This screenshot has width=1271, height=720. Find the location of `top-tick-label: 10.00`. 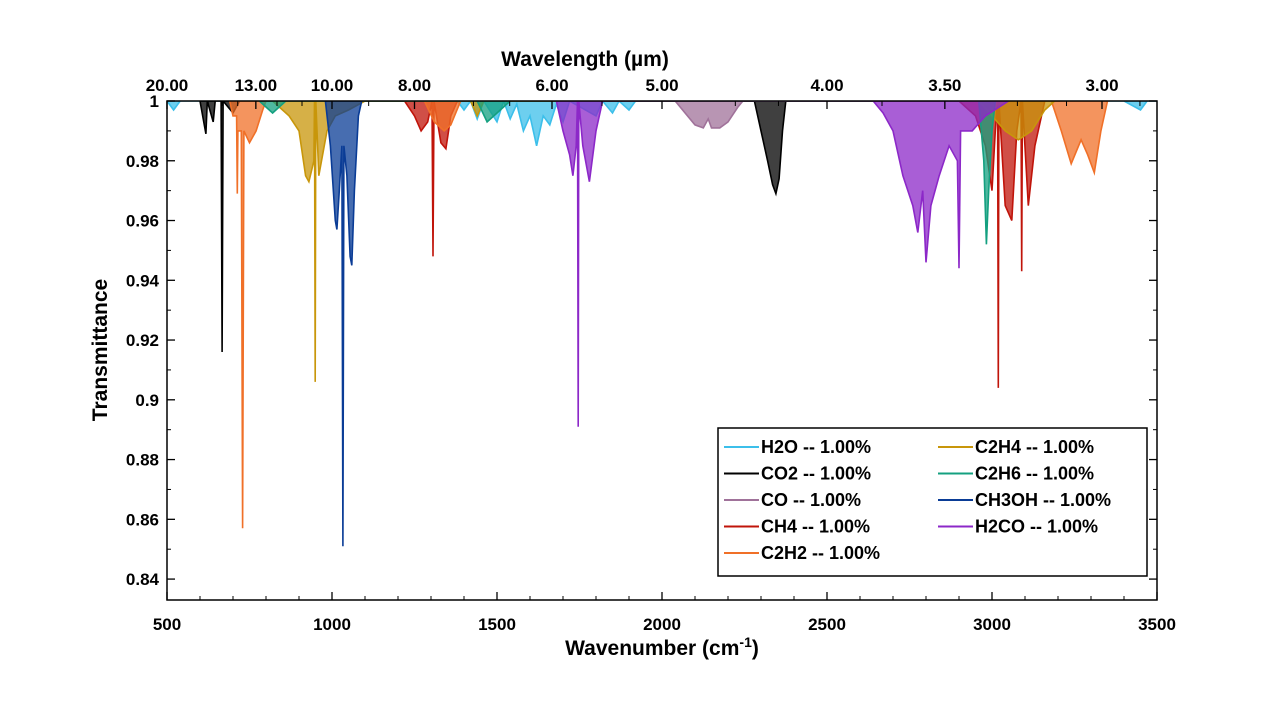

top-tick-label: 10.00 is located at coordinates (332, 85).